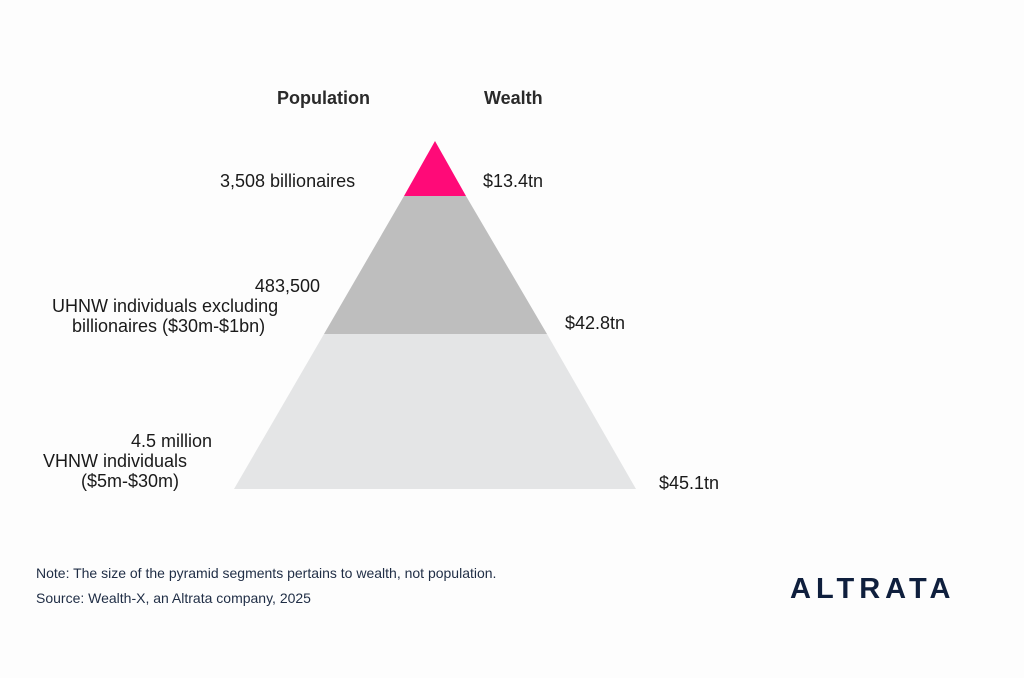  I want to click on vhnw-population-label: 4.5 million VHNW individuals ($5m-$30m), so click(140, 461).